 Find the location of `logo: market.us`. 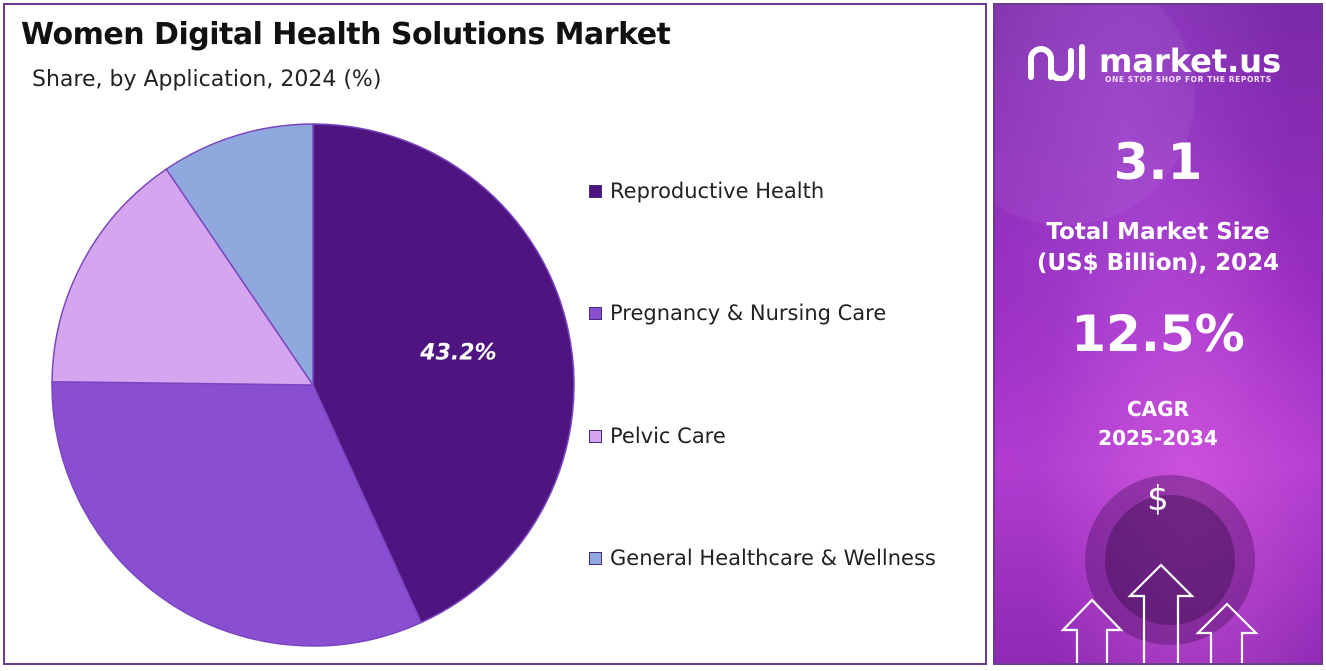

logo: market.us is located at coordinates (1153, 61).